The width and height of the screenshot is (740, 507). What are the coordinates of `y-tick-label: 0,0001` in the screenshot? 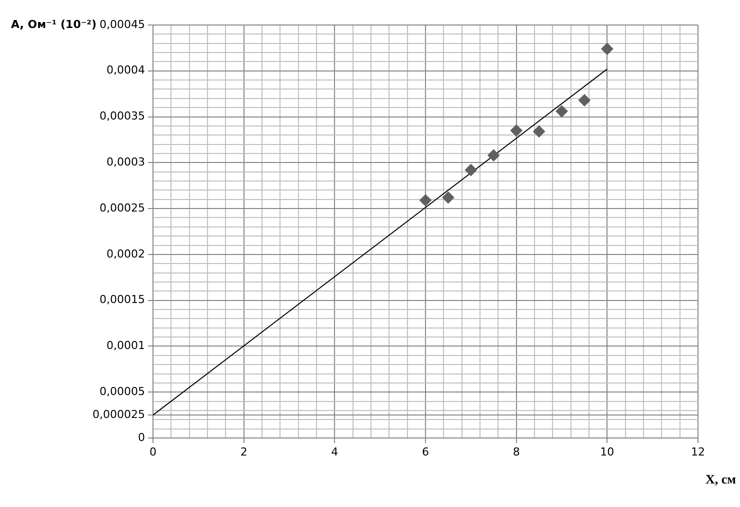 It's located at (125, 345).